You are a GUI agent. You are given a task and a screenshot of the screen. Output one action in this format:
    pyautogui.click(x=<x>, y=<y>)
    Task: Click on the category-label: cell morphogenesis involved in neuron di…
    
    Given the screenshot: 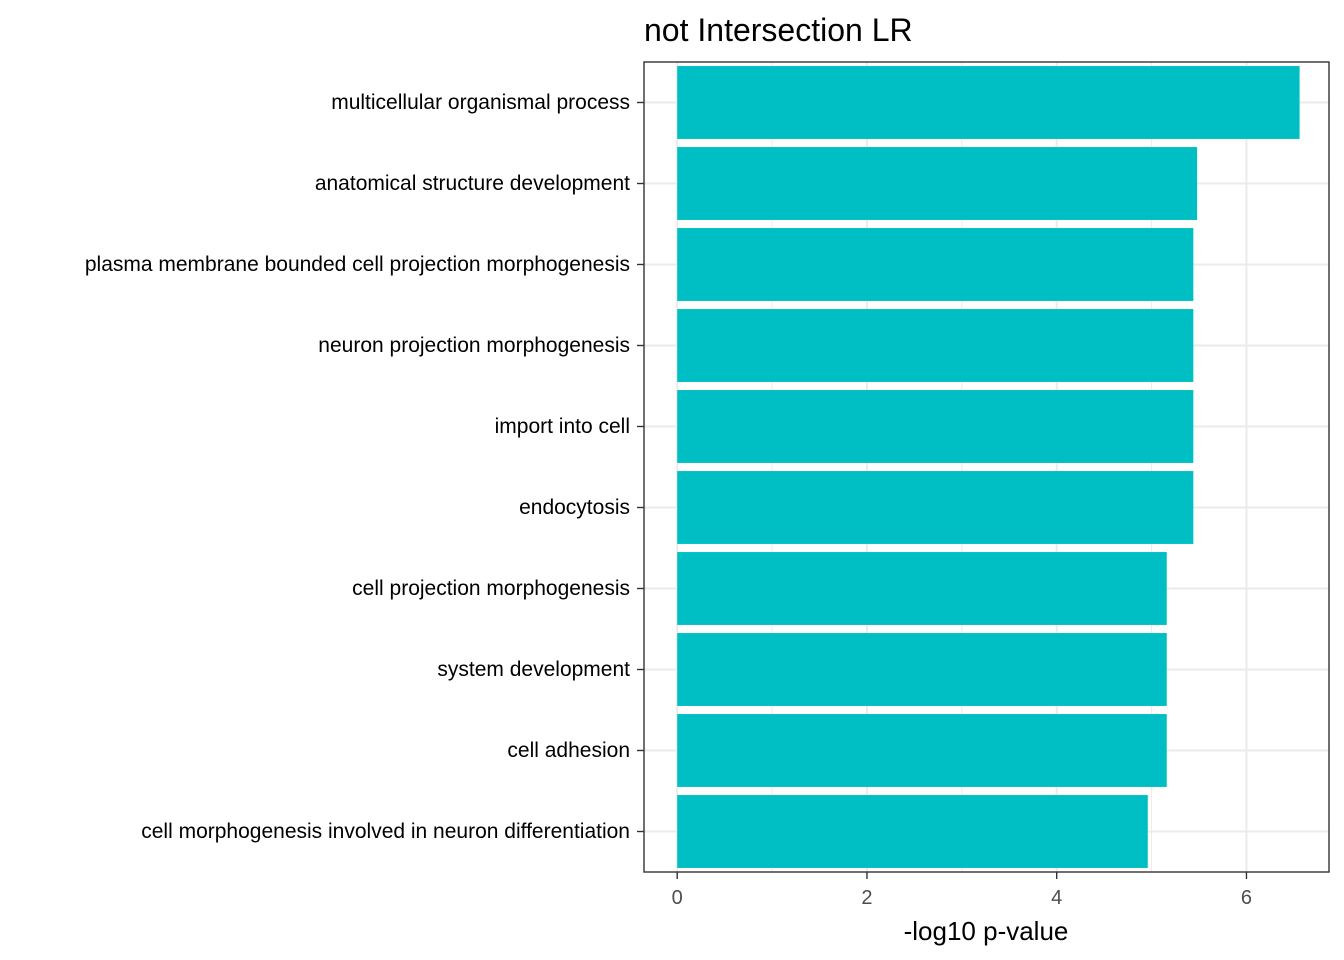 What is the action you would take?
    pyautogui.click(x=385, y=831)
    